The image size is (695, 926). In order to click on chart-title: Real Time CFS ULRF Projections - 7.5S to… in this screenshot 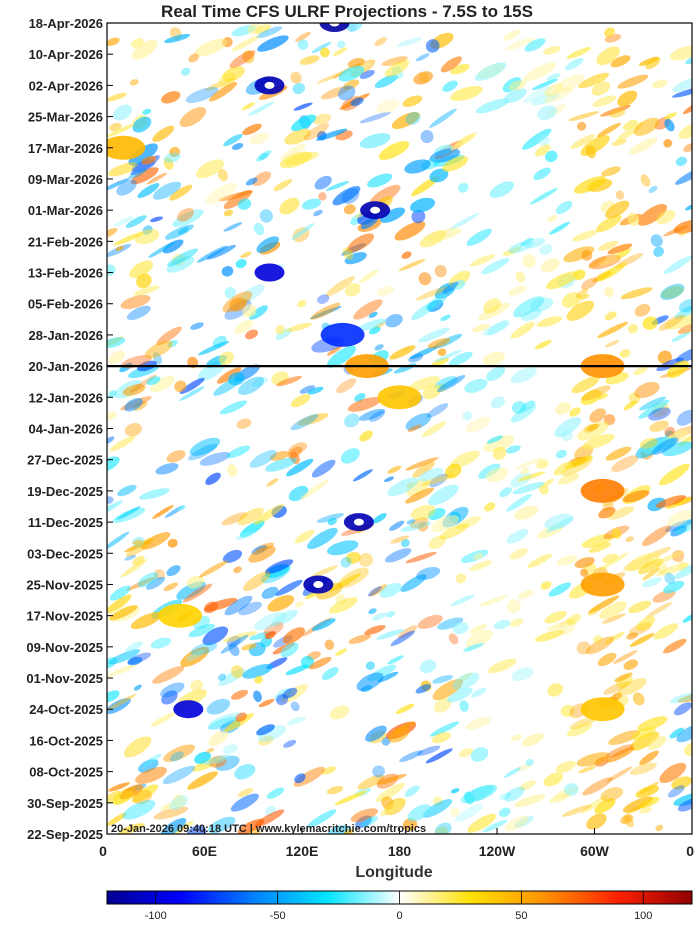, I will do `click(347, 11)`.